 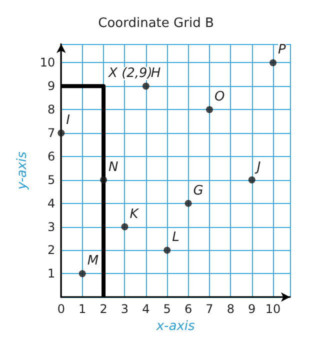 I want to click on annotation: K, so click(x=135, y=214).